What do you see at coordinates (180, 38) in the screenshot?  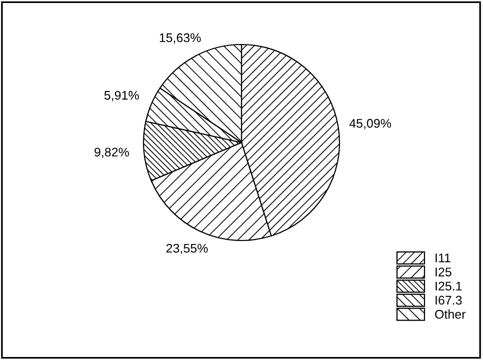 I see `data-label: 15,63%` at bounding box center [180, 38].